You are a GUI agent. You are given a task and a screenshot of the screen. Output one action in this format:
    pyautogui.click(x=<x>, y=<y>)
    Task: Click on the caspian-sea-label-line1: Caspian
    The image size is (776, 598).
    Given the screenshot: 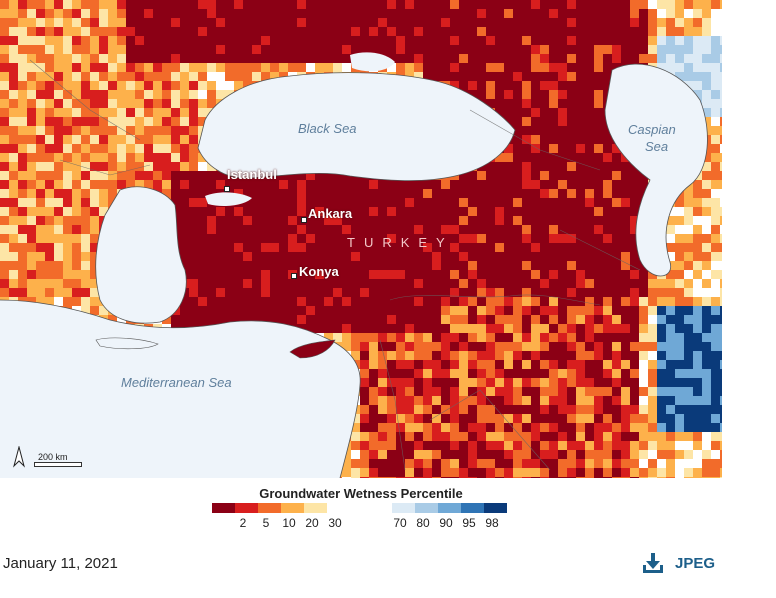 What is the action you would take?
    pyautogui.click(x=652, y=129)
    